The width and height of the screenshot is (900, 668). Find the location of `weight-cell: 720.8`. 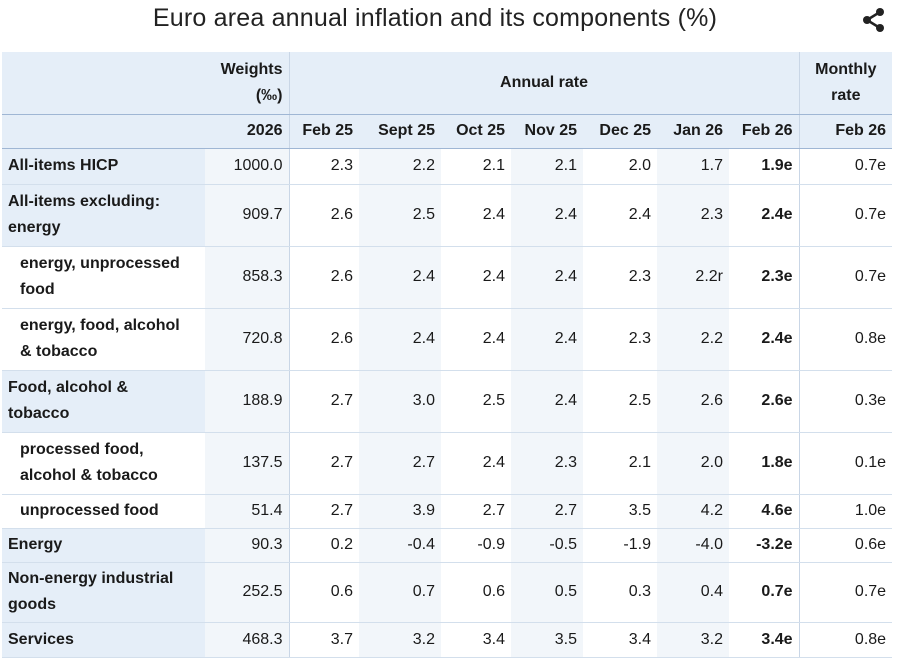

weight-cell: 720.8 is located at coordinates (247, 339).